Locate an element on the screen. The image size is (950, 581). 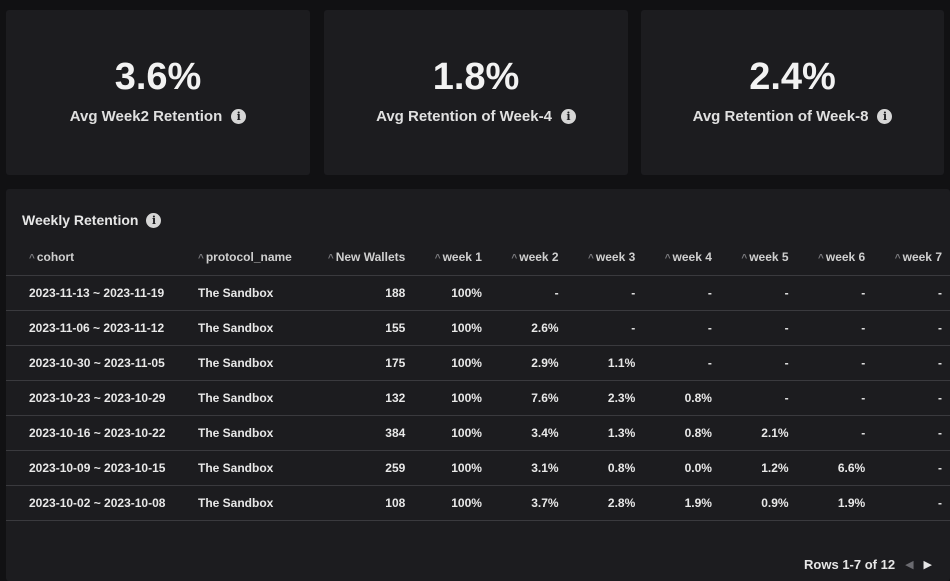
cell-week-2: 3.4% is located at coordinates (528, 433).